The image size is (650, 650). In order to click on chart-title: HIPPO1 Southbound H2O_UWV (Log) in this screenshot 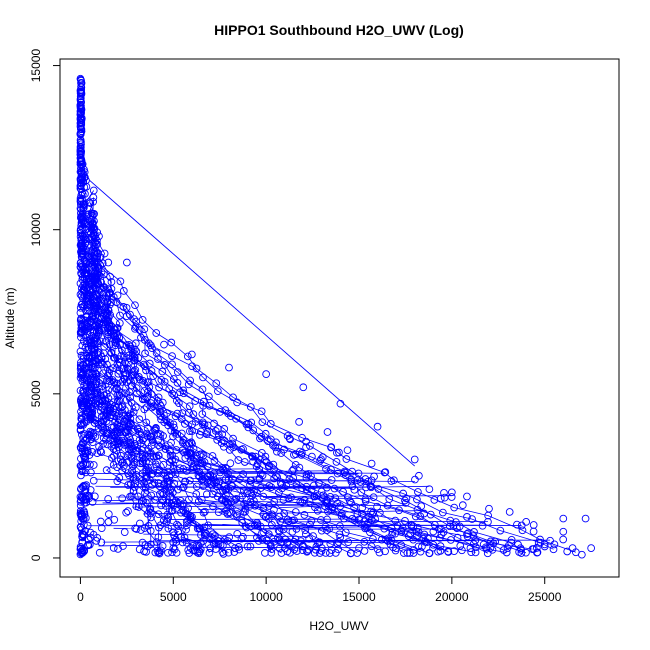, I will do `click(339, 30)`.